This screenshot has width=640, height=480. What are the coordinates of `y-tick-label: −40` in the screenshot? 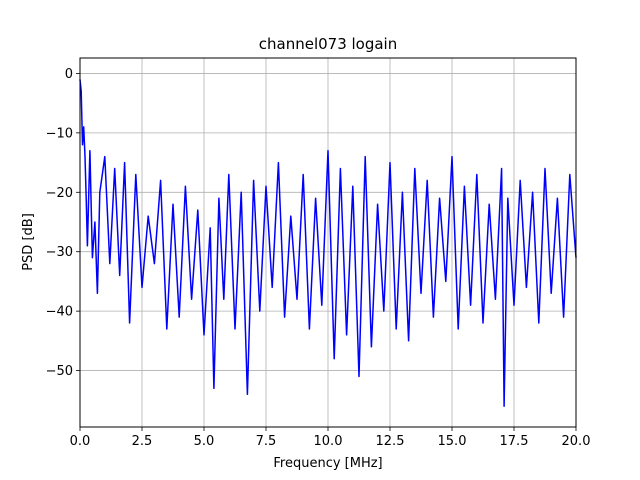 It's located at (59, 312).